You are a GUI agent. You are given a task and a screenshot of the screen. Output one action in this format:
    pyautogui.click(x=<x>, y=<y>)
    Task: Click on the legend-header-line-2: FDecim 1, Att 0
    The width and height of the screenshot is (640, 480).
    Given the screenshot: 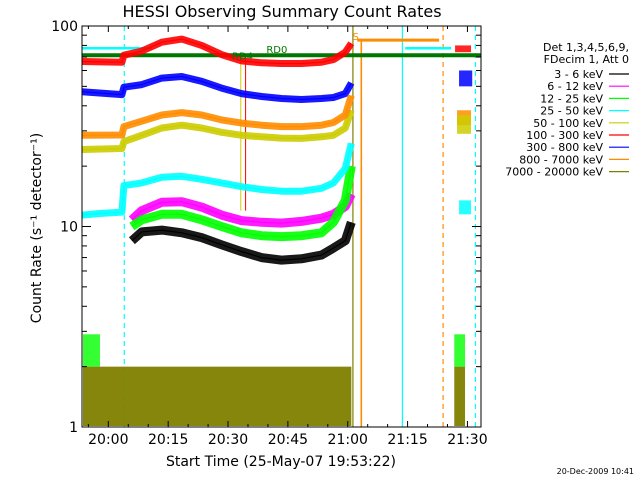 What is the action you would take?
    pyautogui.click(x=586, y=59)
    